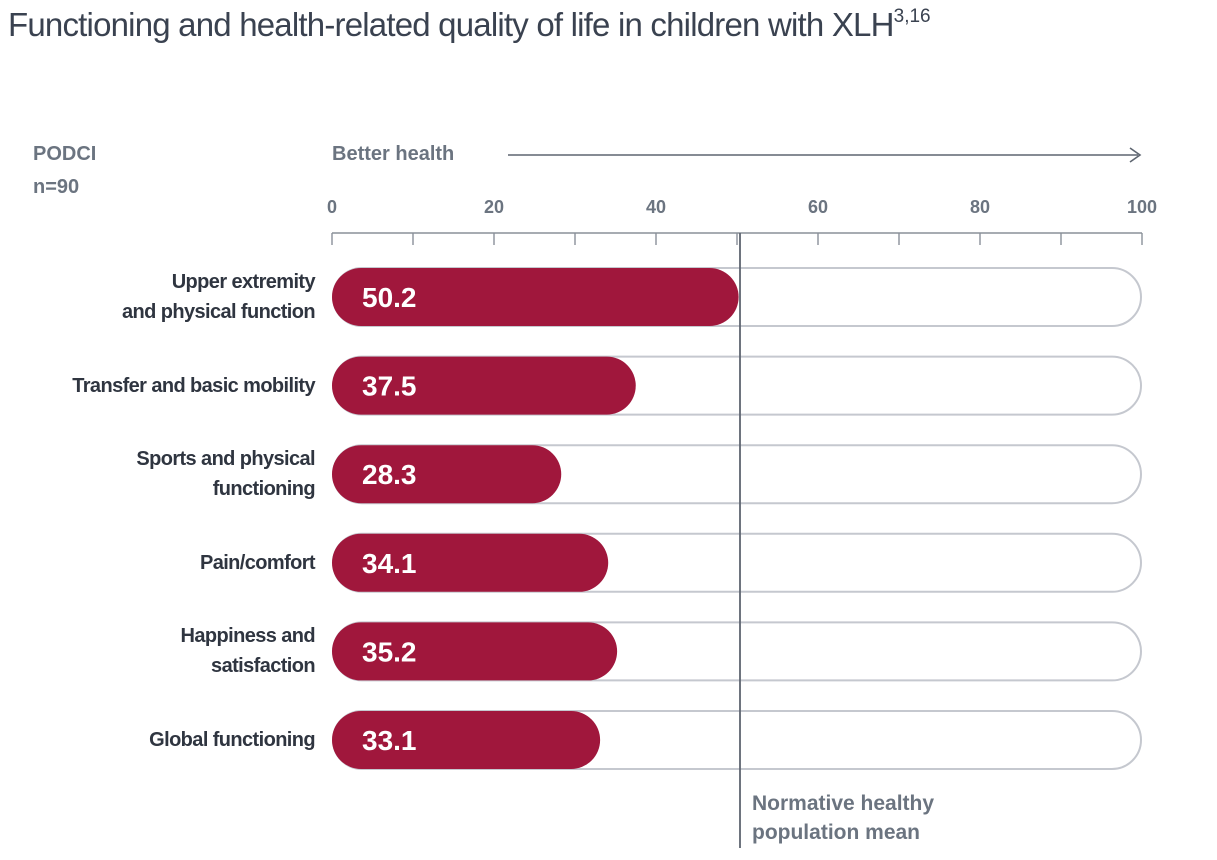 The image size is (1217, 860). I want to click on reference-label-line-1: Normative healthy, so click(843, 803).